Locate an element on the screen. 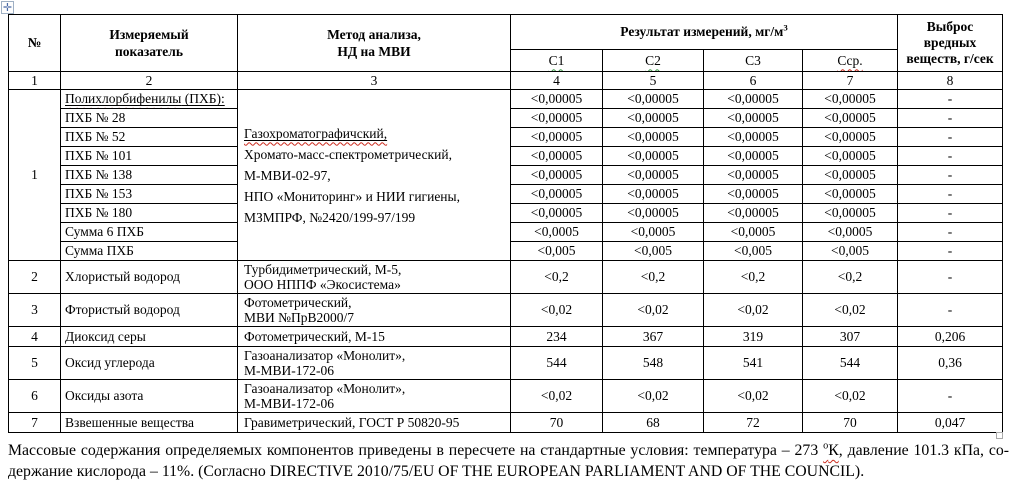 The image size is (1016, 502). row-number-cell: 1 is located at coordinates (34, 175).